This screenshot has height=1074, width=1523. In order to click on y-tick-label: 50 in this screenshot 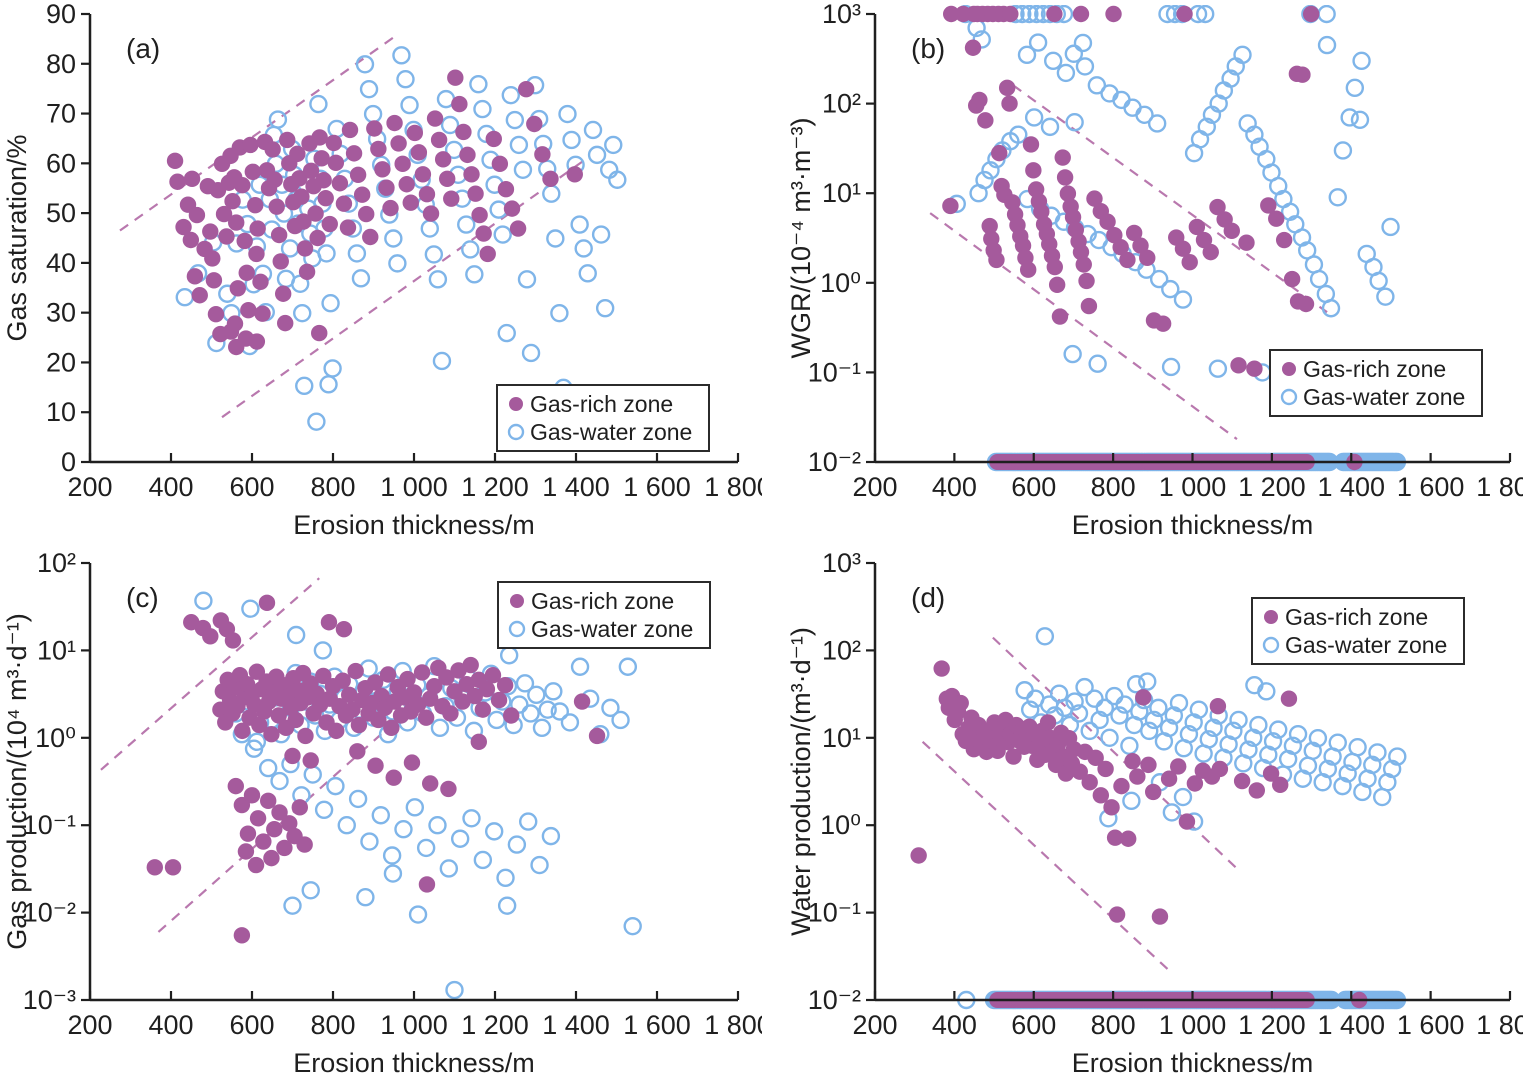, I will do `click(61, 213)`.